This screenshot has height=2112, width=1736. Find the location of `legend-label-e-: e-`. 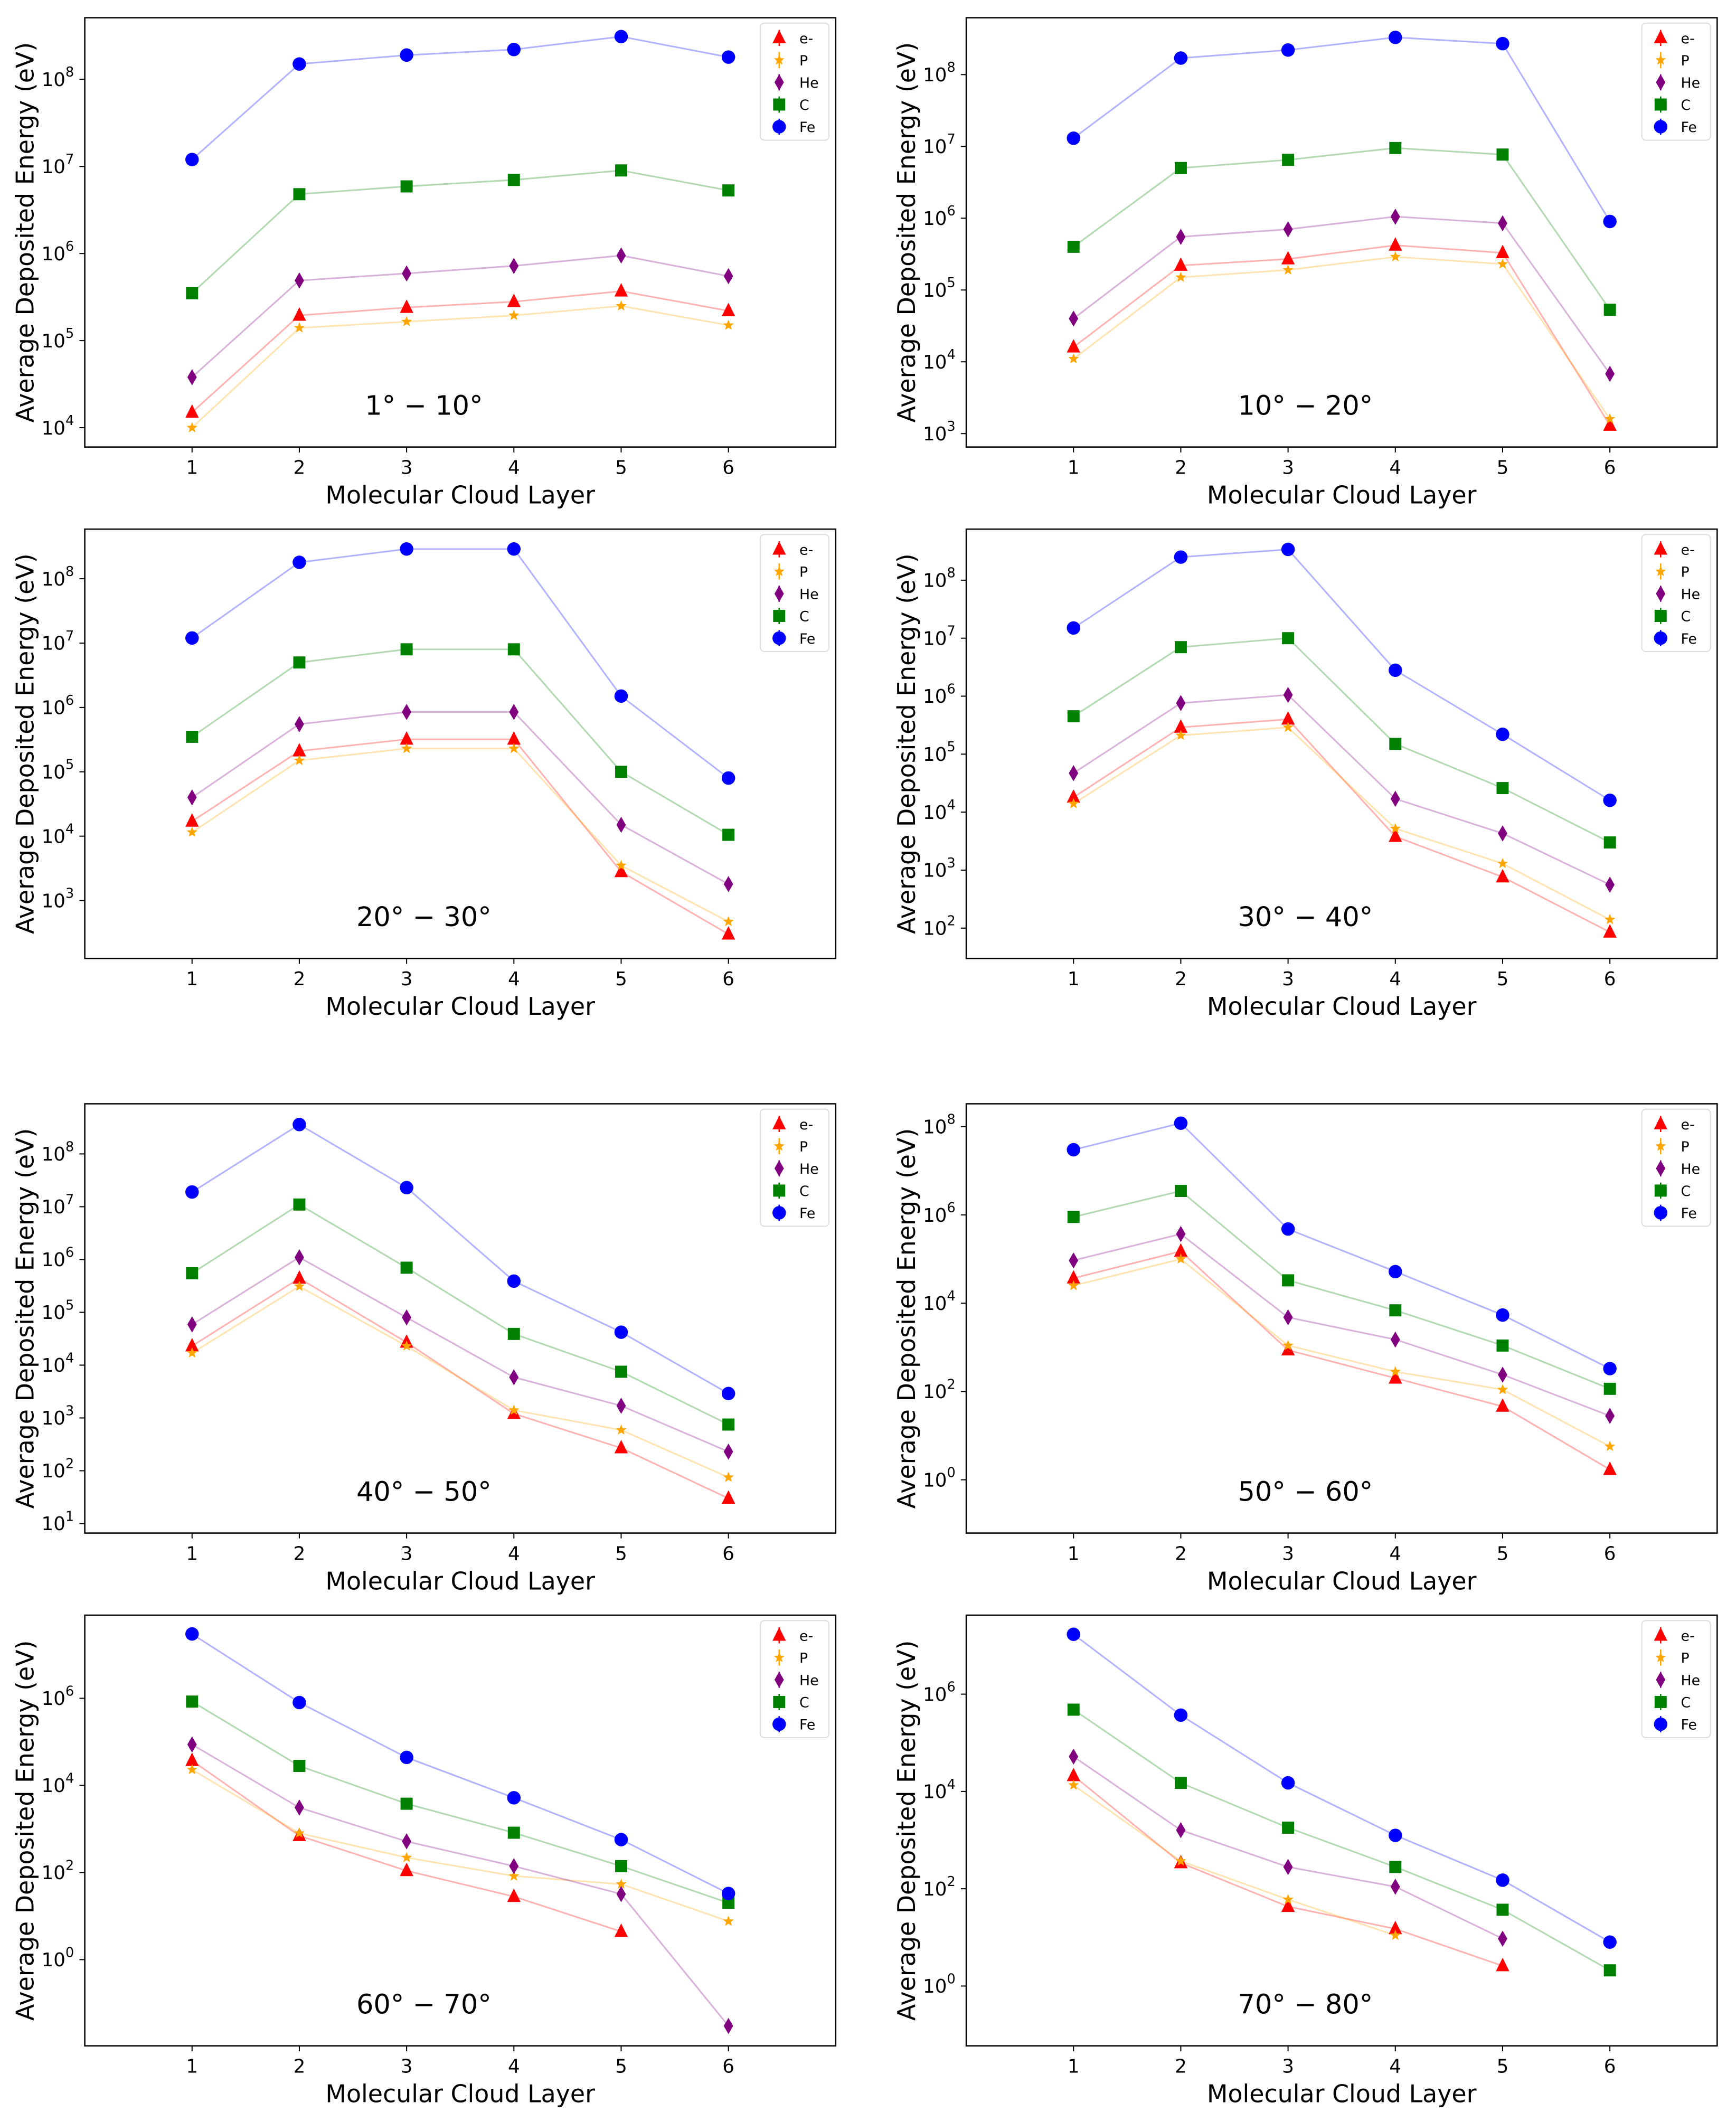

legend-label-e-: e- is located at coordinates (1687, 1636).